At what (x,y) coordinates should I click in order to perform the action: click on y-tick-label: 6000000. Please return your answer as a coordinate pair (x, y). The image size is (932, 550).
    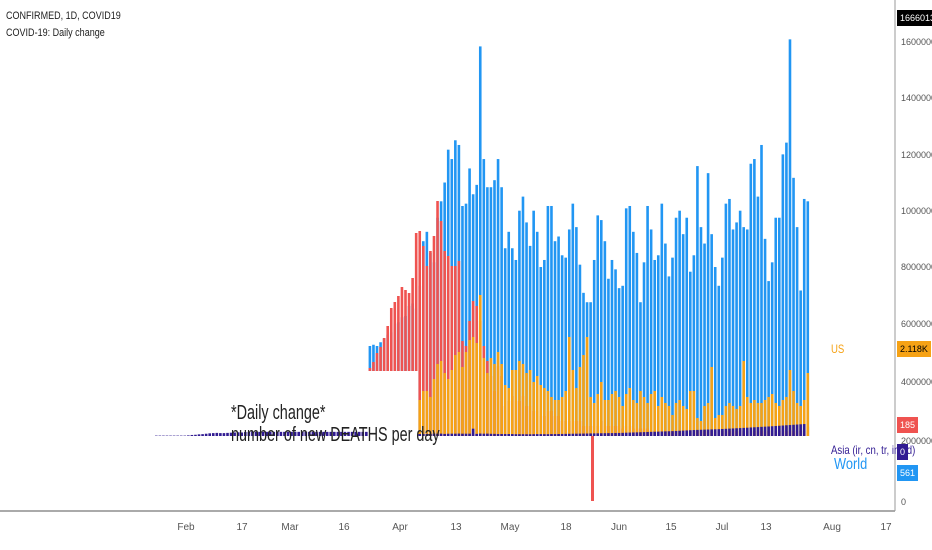
    Looking at the image, I should click on (916, 324).